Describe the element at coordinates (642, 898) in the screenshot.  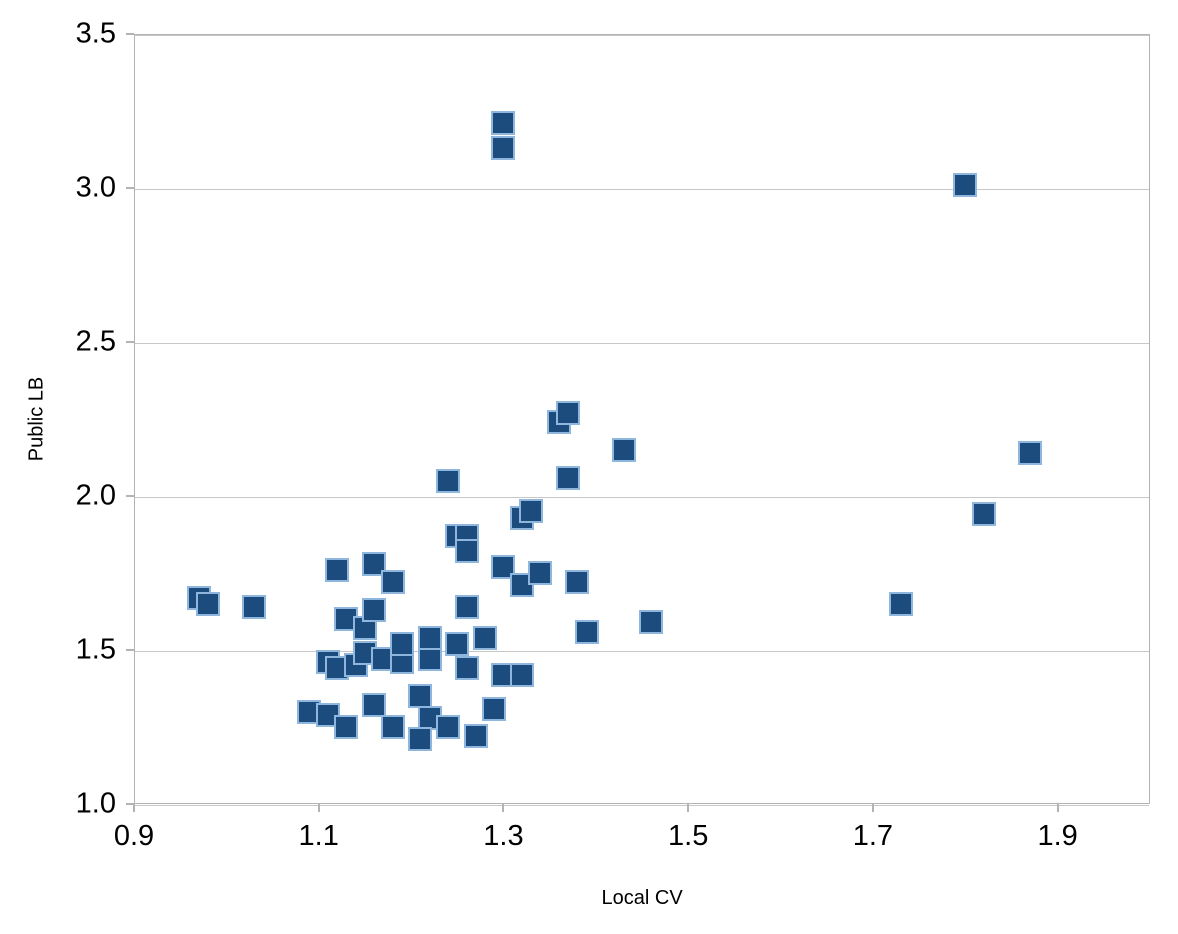
I see `x-axis-title: Local CV` at that location.